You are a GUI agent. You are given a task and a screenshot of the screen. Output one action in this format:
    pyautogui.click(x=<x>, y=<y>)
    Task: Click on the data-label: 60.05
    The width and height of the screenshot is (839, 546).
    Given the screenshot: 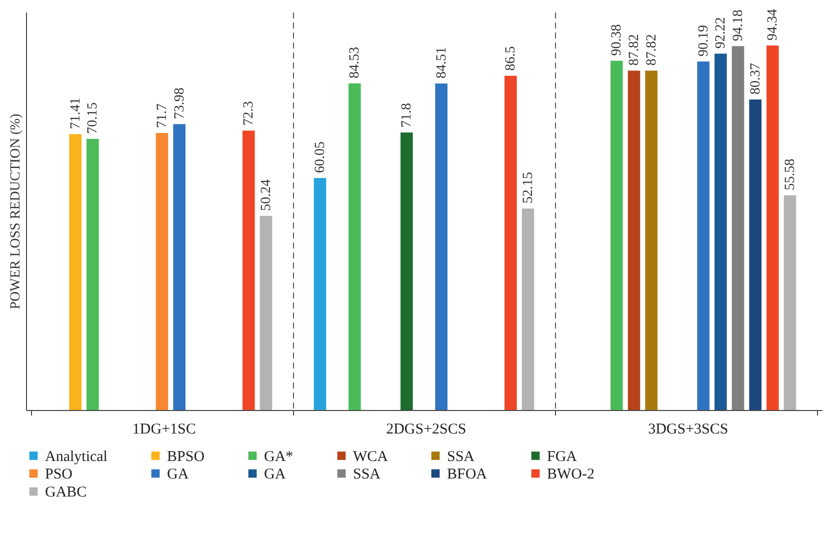 What is the action you would take?
    pyautogui.click(x=320, y=157)
    